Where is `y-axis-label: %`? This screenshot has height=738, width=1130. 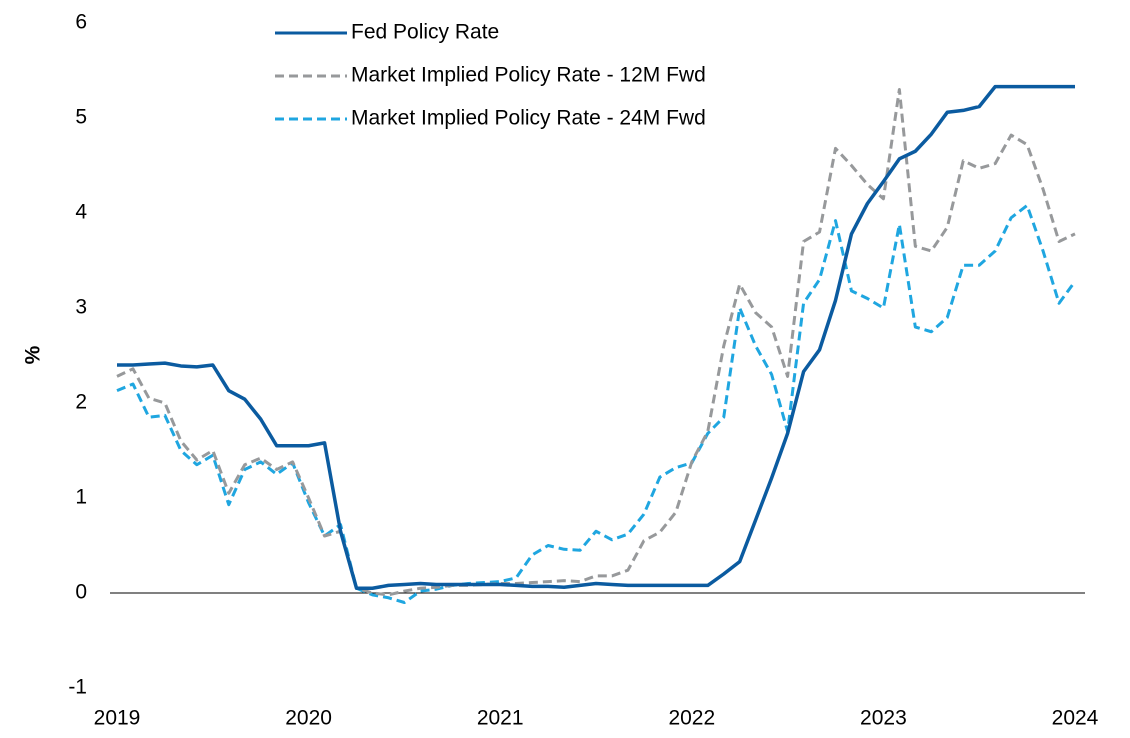 y-axis-label: % is located at coordinates (33, 354).